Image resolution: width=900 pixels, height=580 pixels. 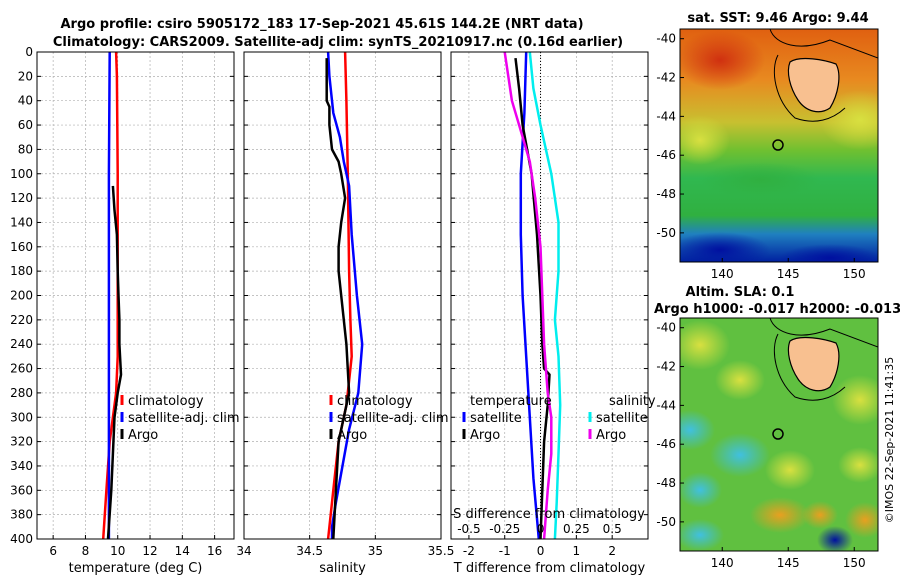 I want to click on salinity-difference-axis-title: S difference from climatology, so click(x=549, y=514).